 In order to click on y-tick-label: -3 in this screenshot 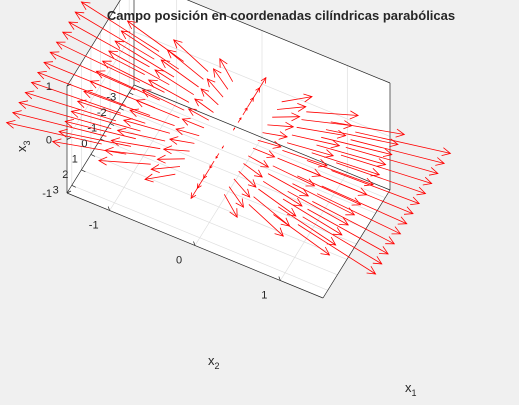, I will do `click(111, 98)`.